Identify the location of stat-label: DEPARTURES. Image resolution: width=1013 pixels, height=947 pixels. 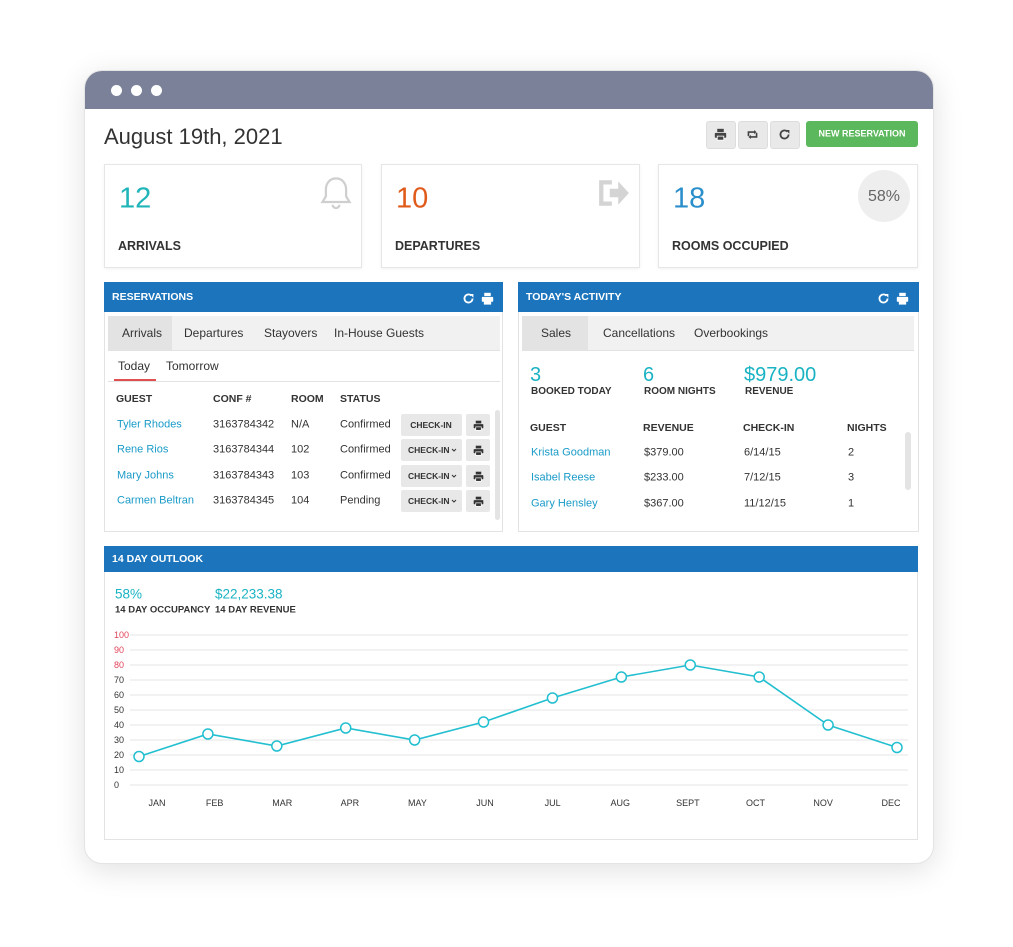
(438, 245).